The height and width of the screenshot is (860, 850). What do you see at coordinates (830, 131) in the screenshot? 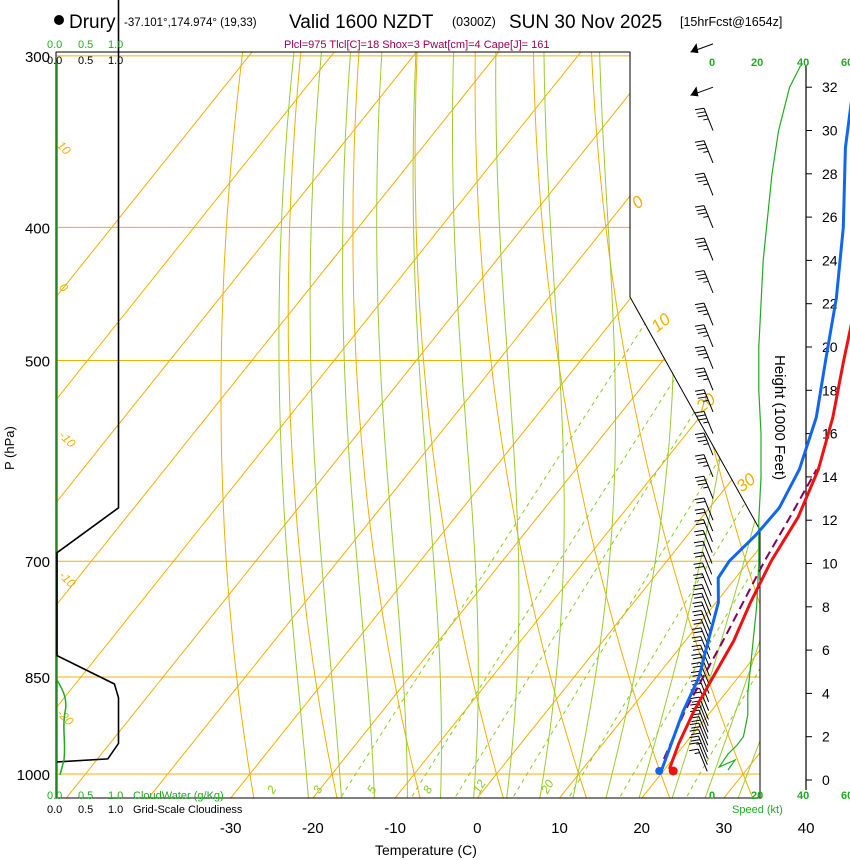
I see `height-tick-label: 30` at bounding box center [830, 131].